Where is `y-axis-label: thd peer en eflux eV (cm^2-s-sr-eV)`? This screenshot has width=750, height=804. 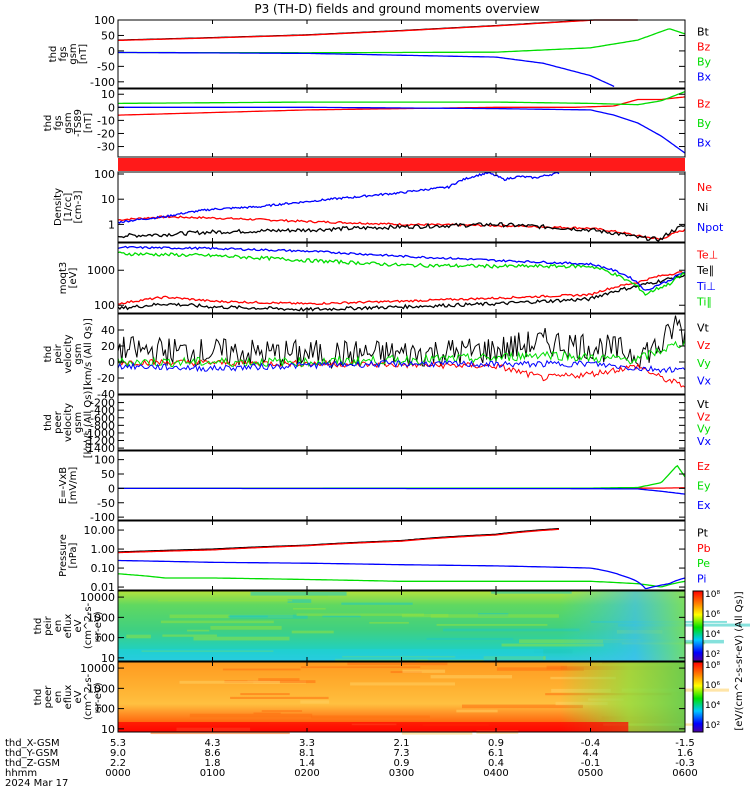
y-axis-label: thd peer en eflux eV (cm^2-s-sr-eV) is located at coordinates (68, 696).